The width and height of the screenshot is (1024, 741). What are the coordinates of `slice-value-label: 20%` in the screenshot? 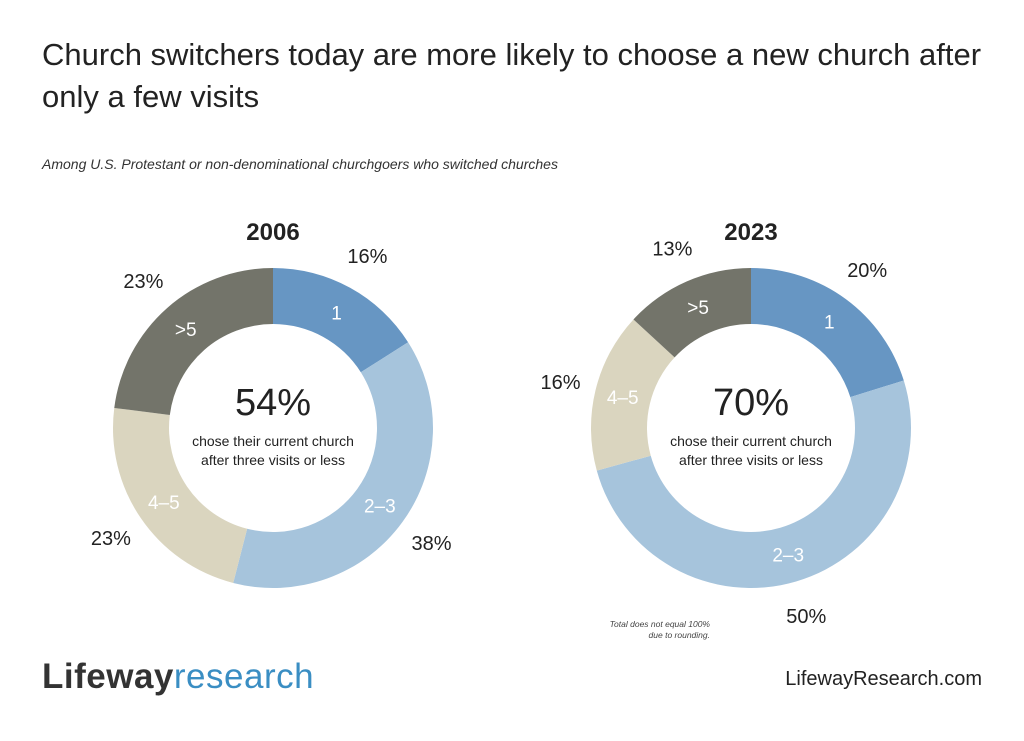 It's located at (867, 271).